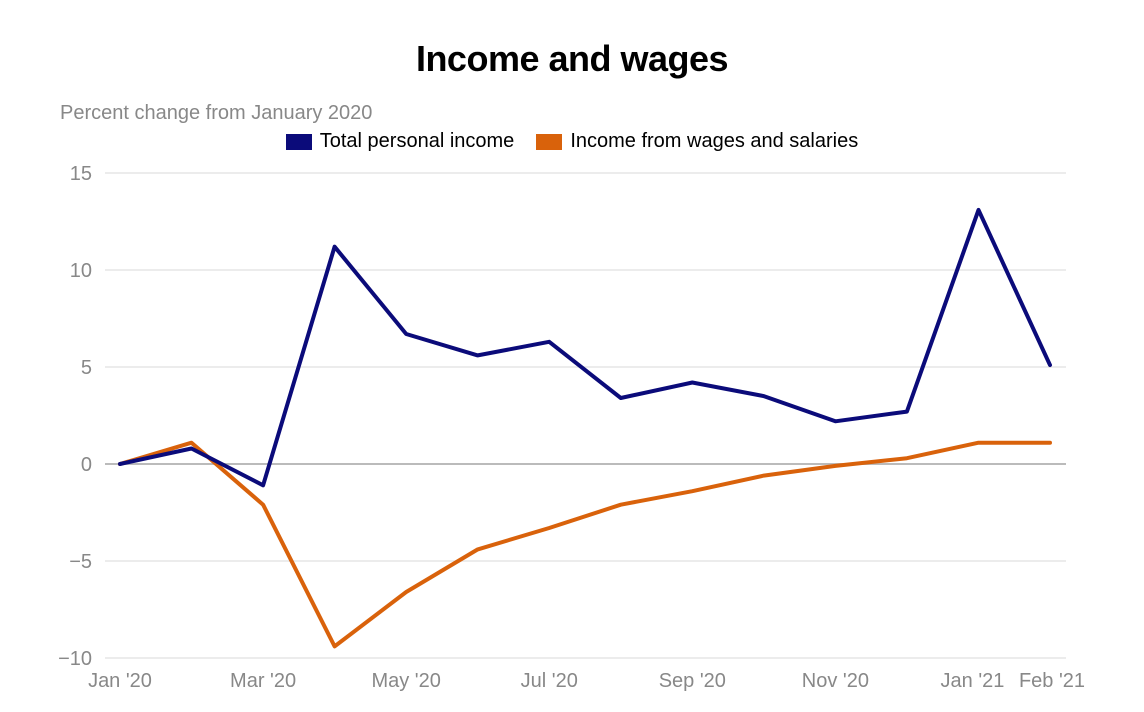 The image size is (1144, 712). I want to click on chart-subtitle: Percent change from January 2020, so click(216, 113).